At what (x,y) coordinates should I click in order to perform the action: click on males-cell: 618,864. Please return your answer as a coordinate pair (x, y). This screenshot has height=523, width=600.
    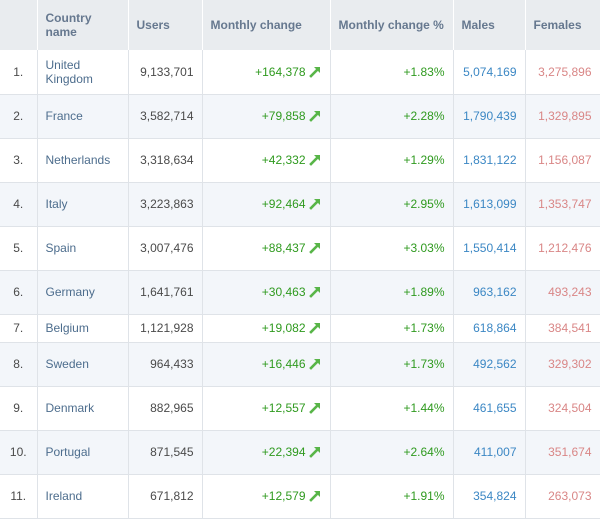
    Looking at the image, I should click on (489, 328).